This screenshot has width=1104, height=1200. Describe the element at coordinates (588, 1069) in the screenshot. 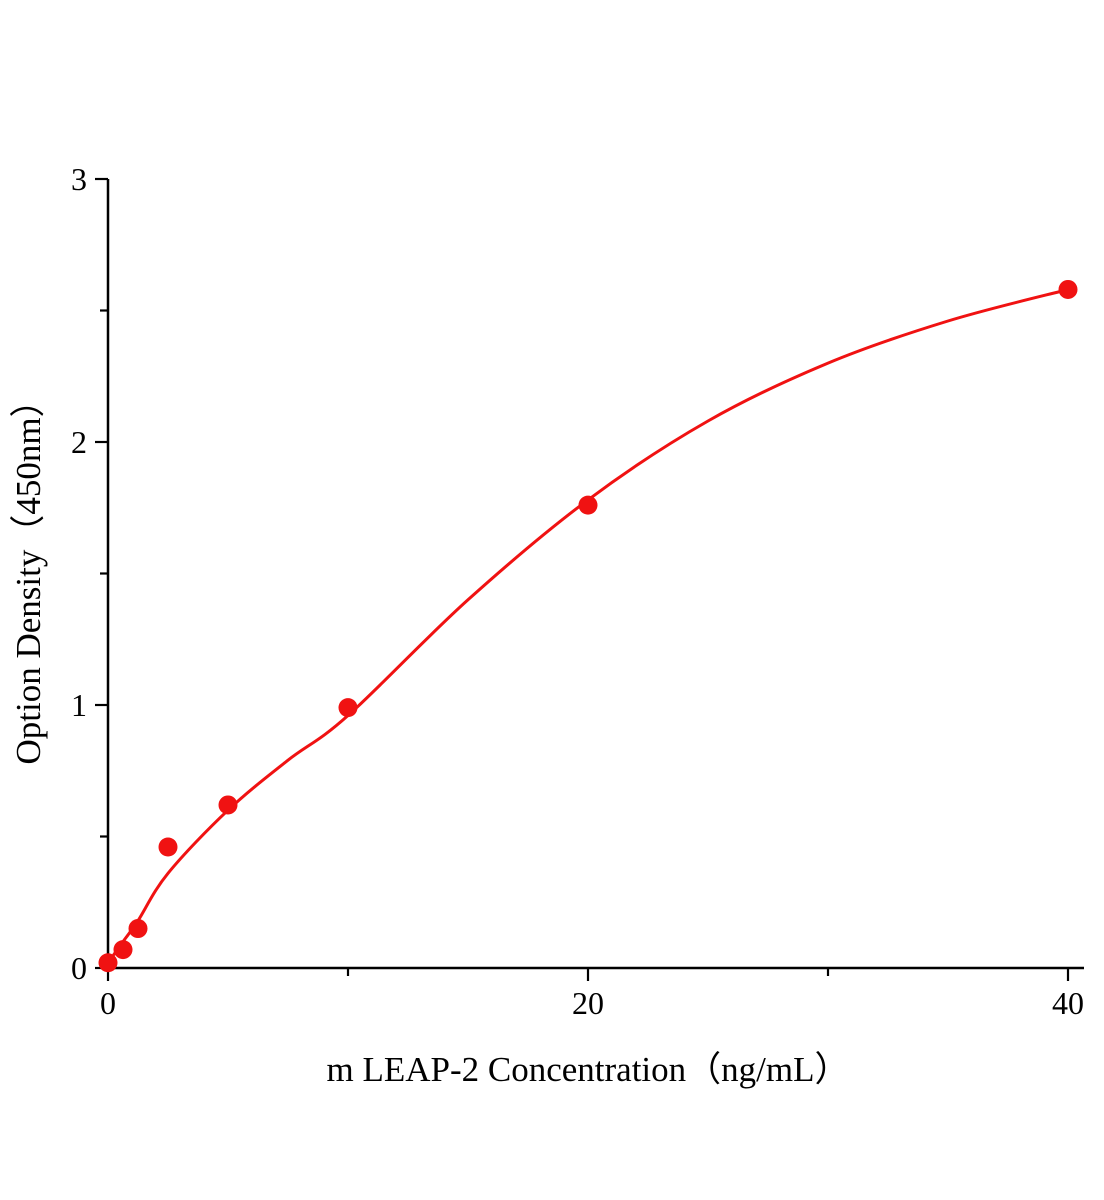

I see `x-axis-title: m LEAP-2 Concentration（ng/mL）` at that location.